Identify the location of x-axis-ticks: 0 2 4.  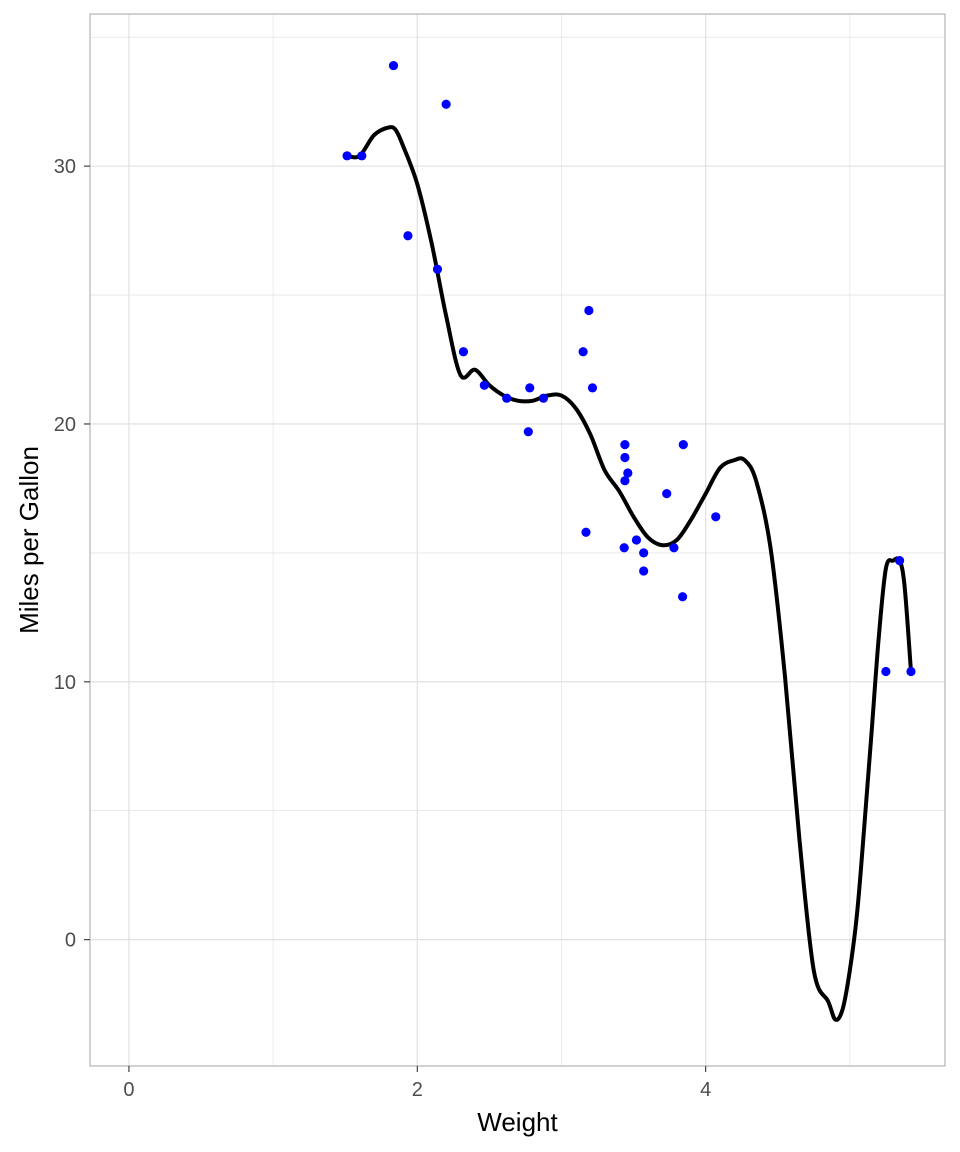
(417, 1083).